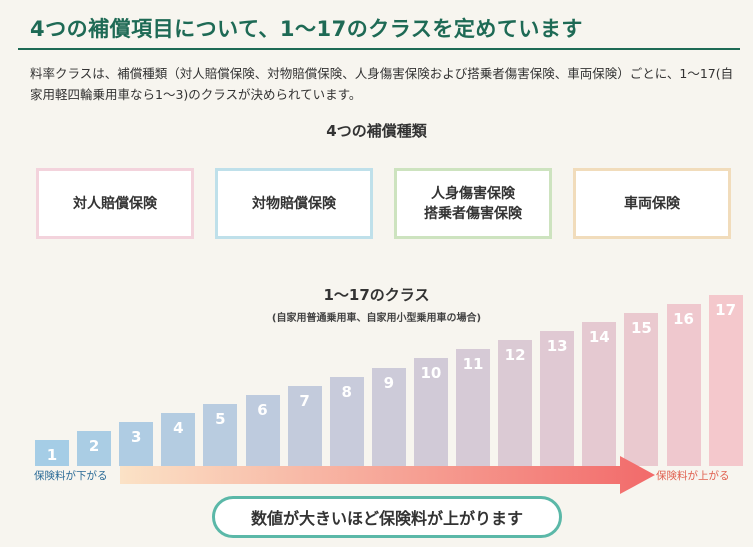 The width and height of the screenshot is (753, 547). What do you see at coordinates (262, 409) in the screenshot?
I see `class-bar-label: 6` at bounding box center [262, 409].